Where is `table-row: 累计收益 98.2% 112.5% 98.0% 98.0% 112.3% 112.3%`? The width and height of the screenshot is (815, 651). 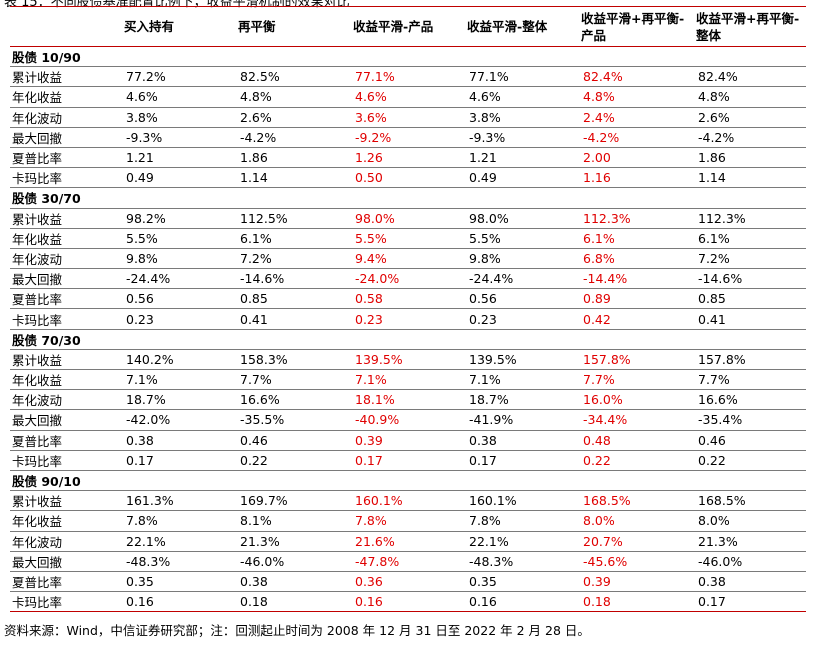 table-row: 累计收益 98.2% 112.5% 98.0% 98.0% 112.3% 112.3% is located at coordinates (408, 218).